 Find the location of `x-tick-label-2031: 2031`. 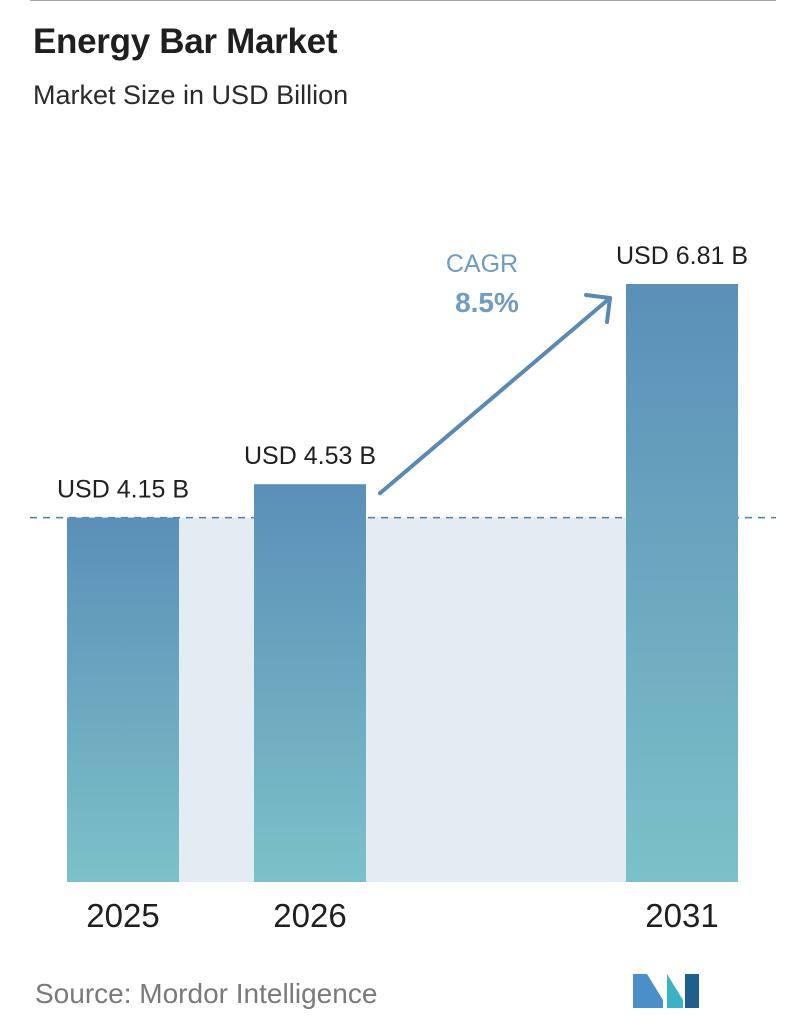

x-tick-label-2031: 2031 is located at coordinates (681, 915).